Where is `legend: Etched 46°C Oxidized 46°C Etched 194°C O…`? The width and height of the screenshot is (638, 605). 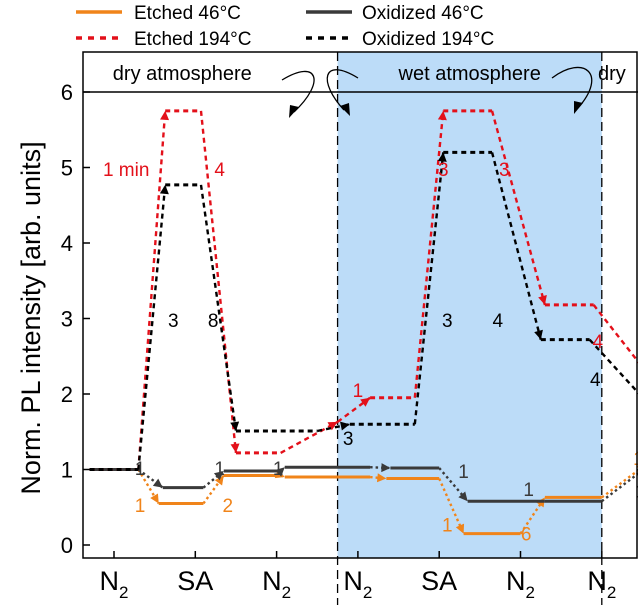 legend: Etched 46°C Oxidized 46°C Etched 194°C O… is located at coordinates (285, 26).